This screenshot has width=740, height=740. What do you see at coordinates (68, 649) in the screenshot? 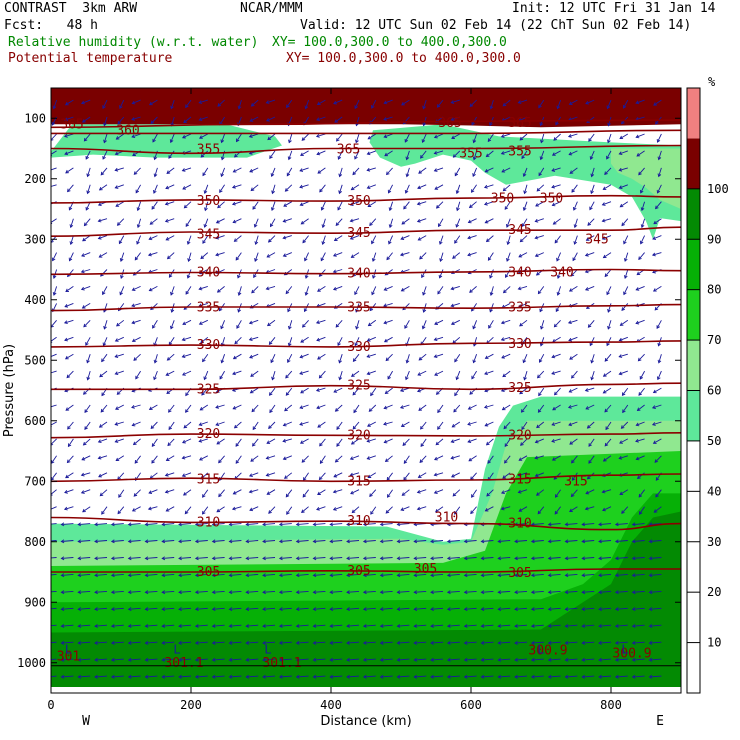
I see `low-marker: L` at bounding box center [68, 649].